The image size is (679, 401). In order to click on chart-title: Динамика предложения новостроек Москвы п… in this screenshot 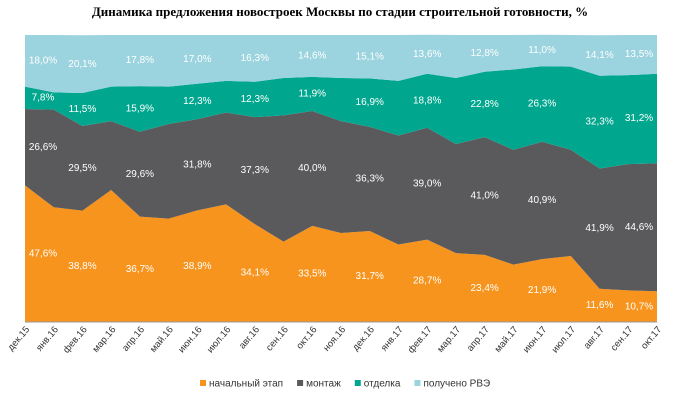, I will do `click(340, 11)`.